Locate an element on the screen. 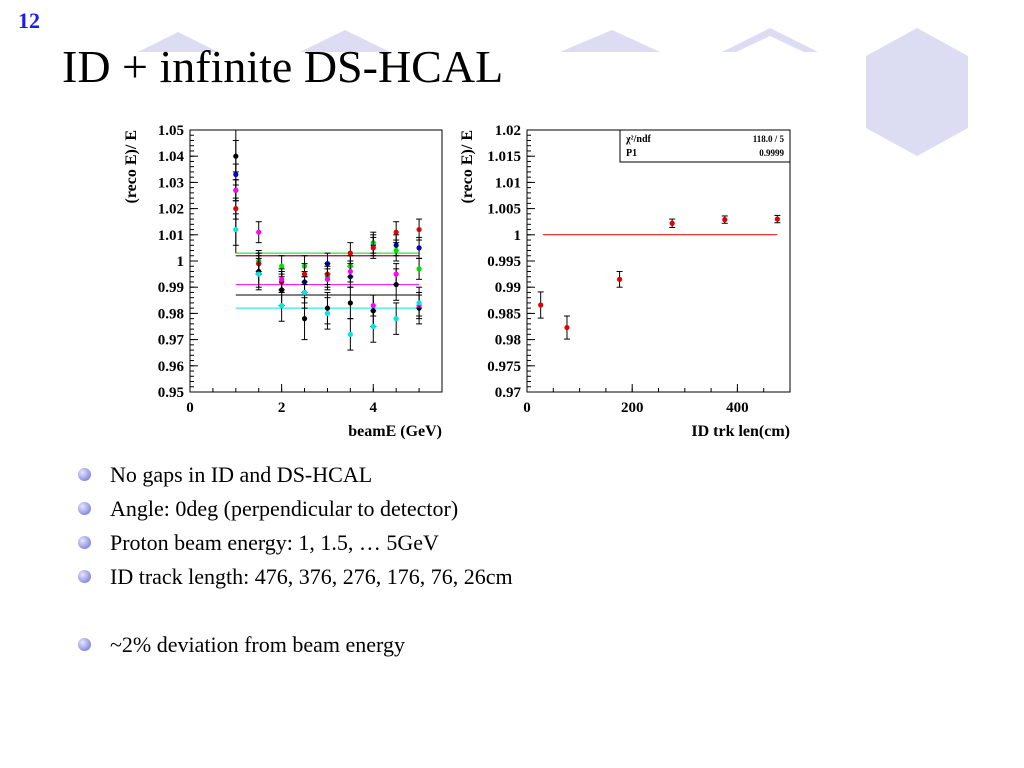 The height and width of the screenshot is (768, 1024). decoration-shapes is located at coordinates (553, 92).